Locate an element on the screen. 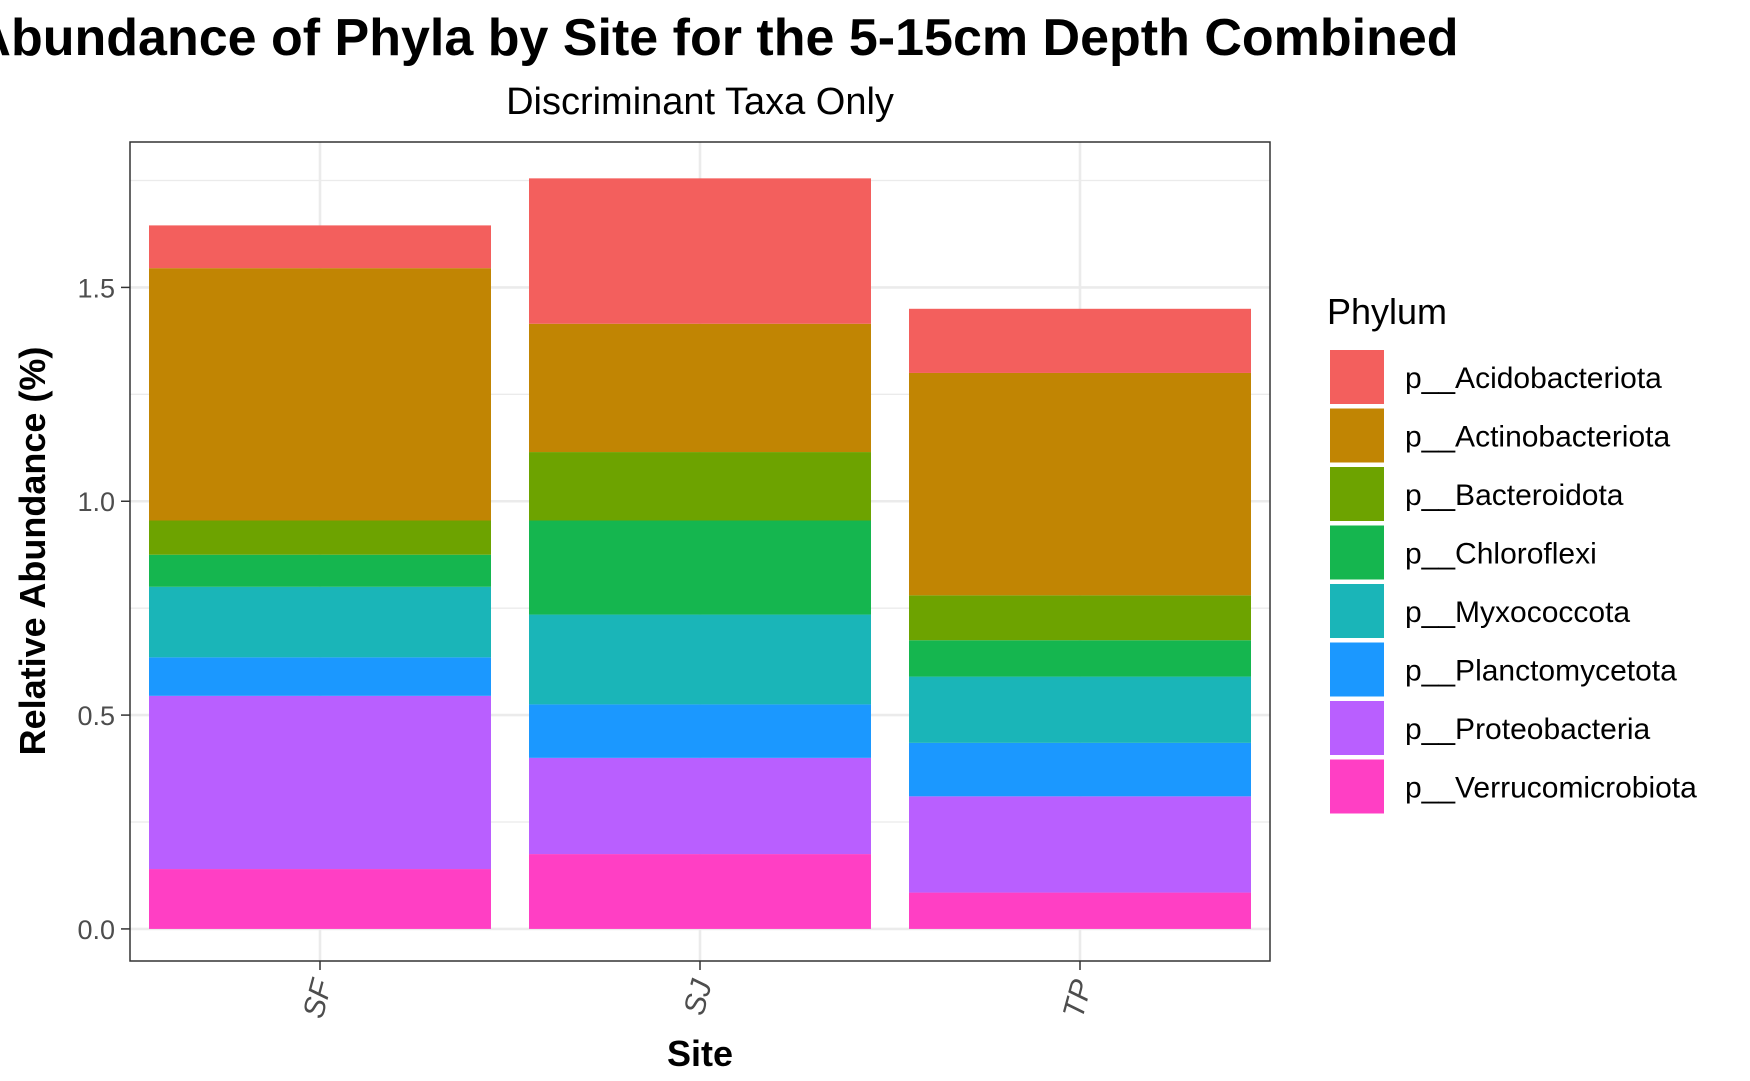 Image resolution: width=1750 pixels, height=1081 pixels. bar-segment-tp-p-chloroflexi is located at coordinates (1080, 658).